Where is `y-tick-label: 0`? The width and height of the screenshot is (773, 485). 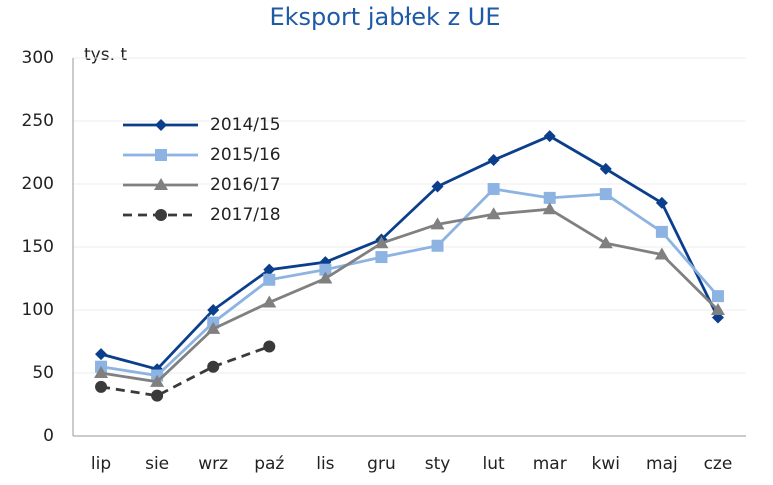
y-tick-label: 0 is located at coordinates (48, 436).